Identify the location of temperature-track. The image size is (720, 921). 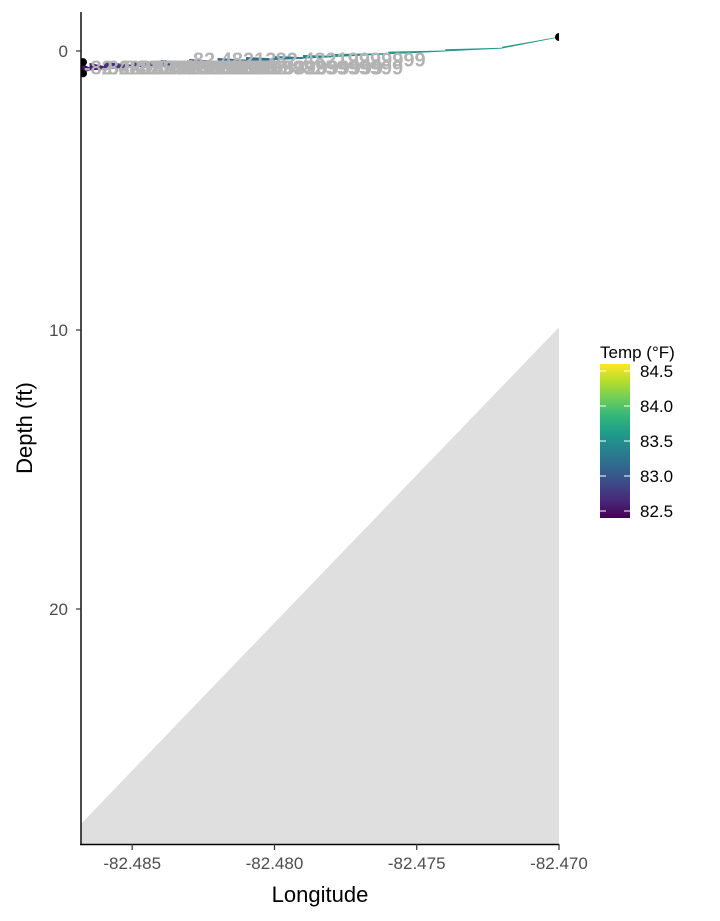
(320, 54).